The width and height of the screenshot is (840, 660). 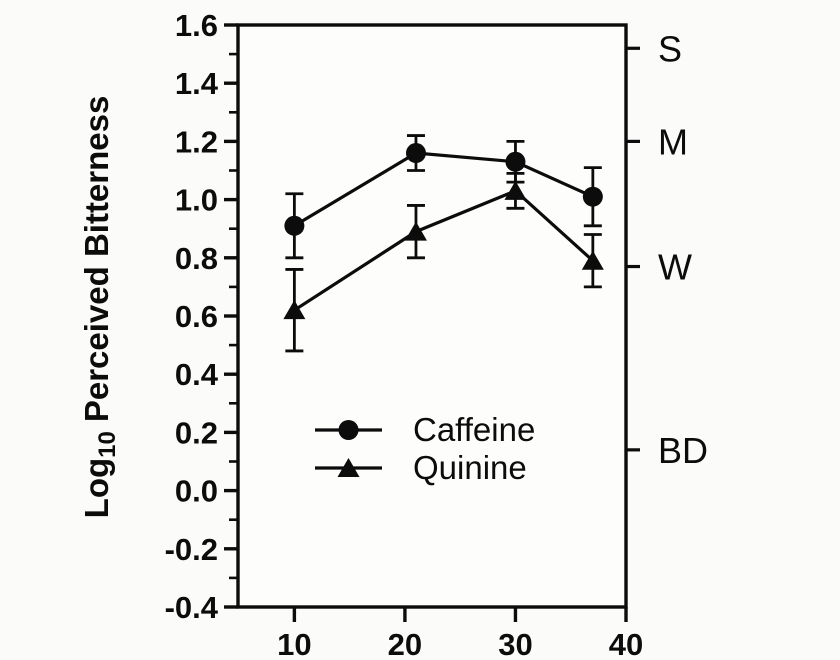 What do you see at coordinates (673, 141) in the screenshot?
I see `right-axis-label-m: M` at bounding box center [673, 141].